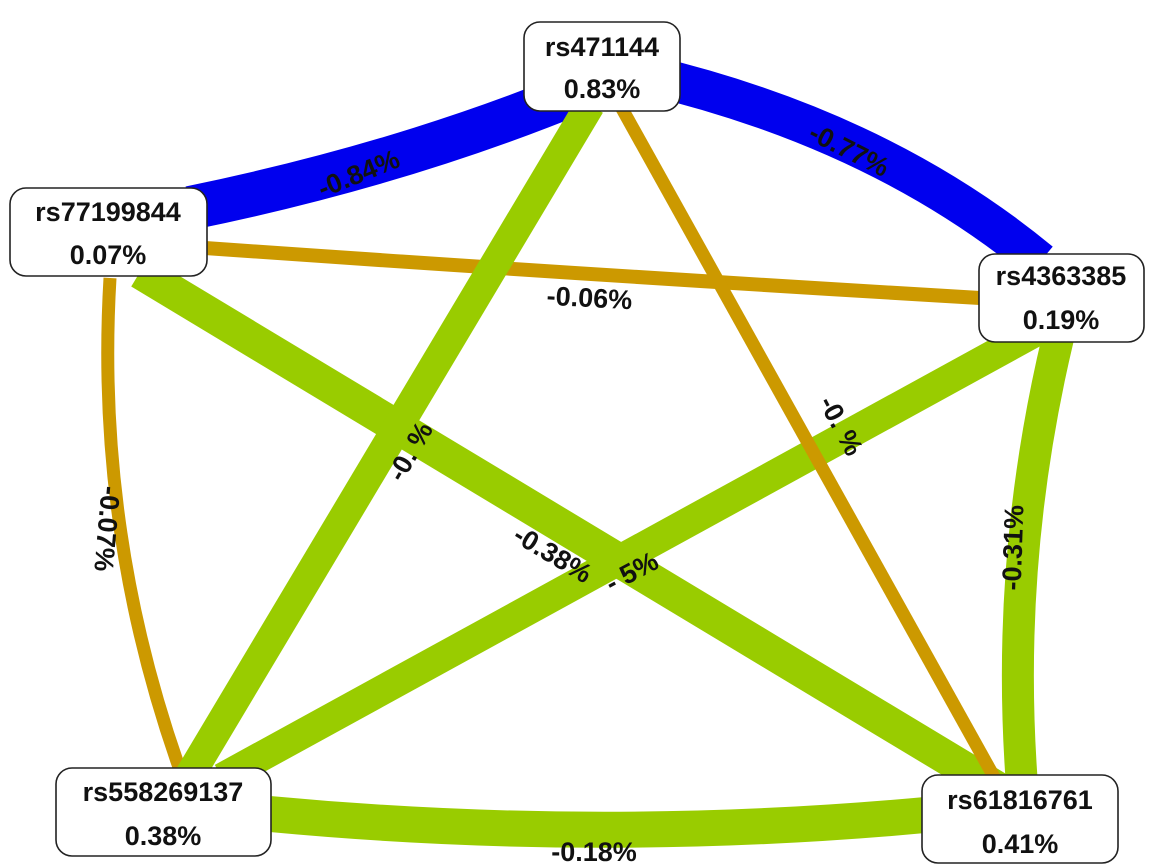  What do you see at coordinates (1020, 819) in the screenshot?
I see `node-rs61816761: rs61816761 0.41%` at bounding box center [1020, 819].